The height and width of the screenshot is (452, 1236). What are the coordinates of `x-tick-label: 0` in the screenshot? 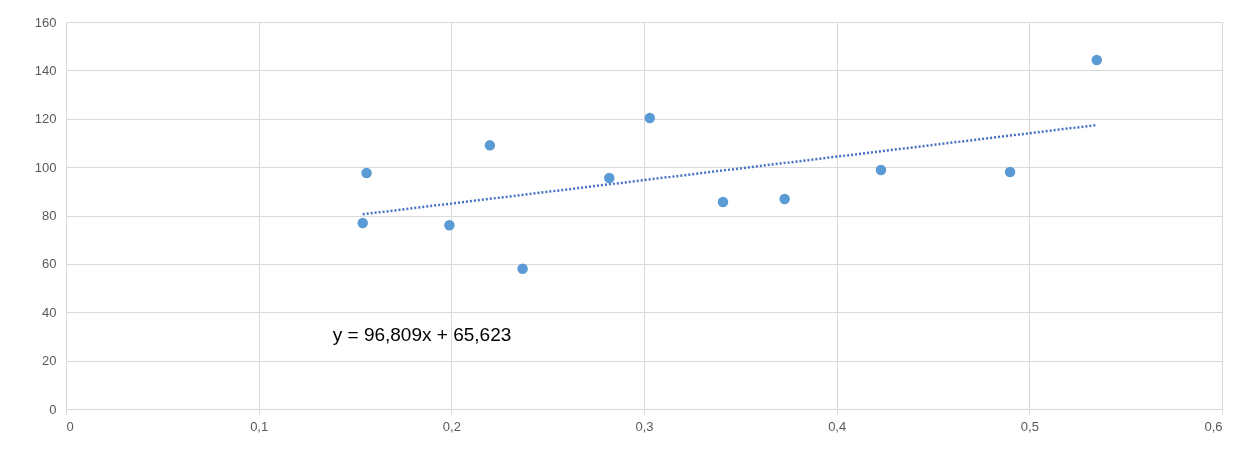 It's located at (70, 426).